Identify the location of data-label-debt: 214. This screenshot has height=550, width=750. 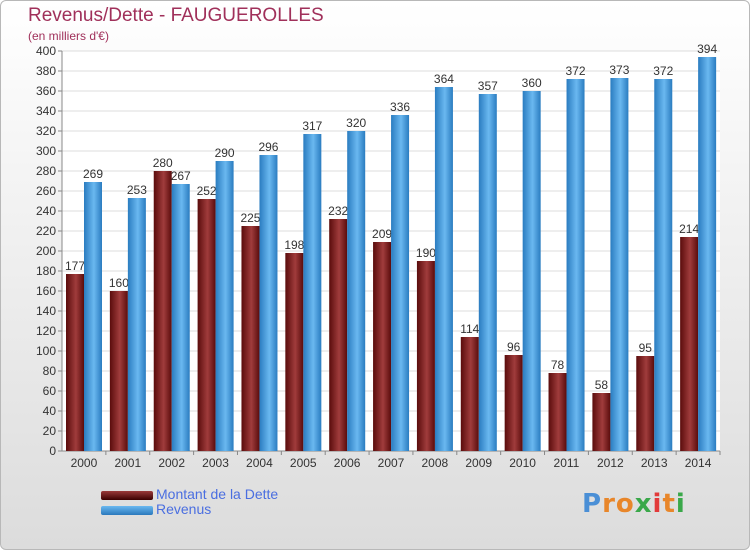
(689, 229).